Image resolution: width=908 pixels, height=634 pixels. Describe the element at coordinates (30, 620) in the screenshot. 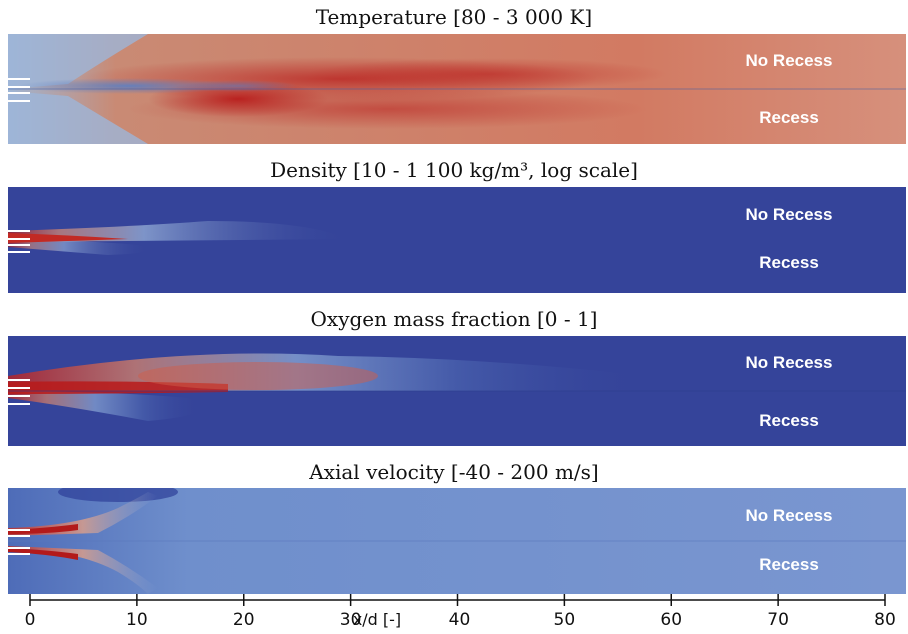

I see `x-tick-label-0: 0` at that location.